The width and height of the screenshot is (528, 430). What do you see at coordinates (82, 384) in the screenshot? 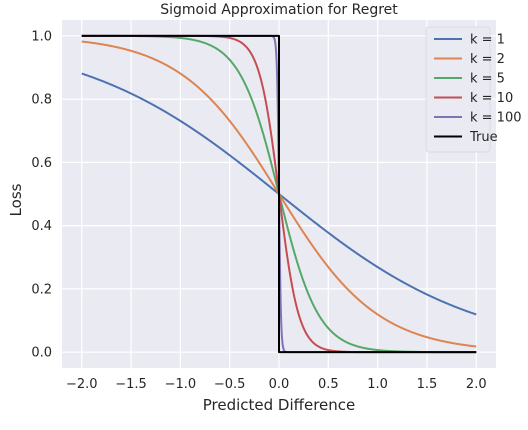
I see `x-tick-label: −2.0` at bounding box center [82, 384].